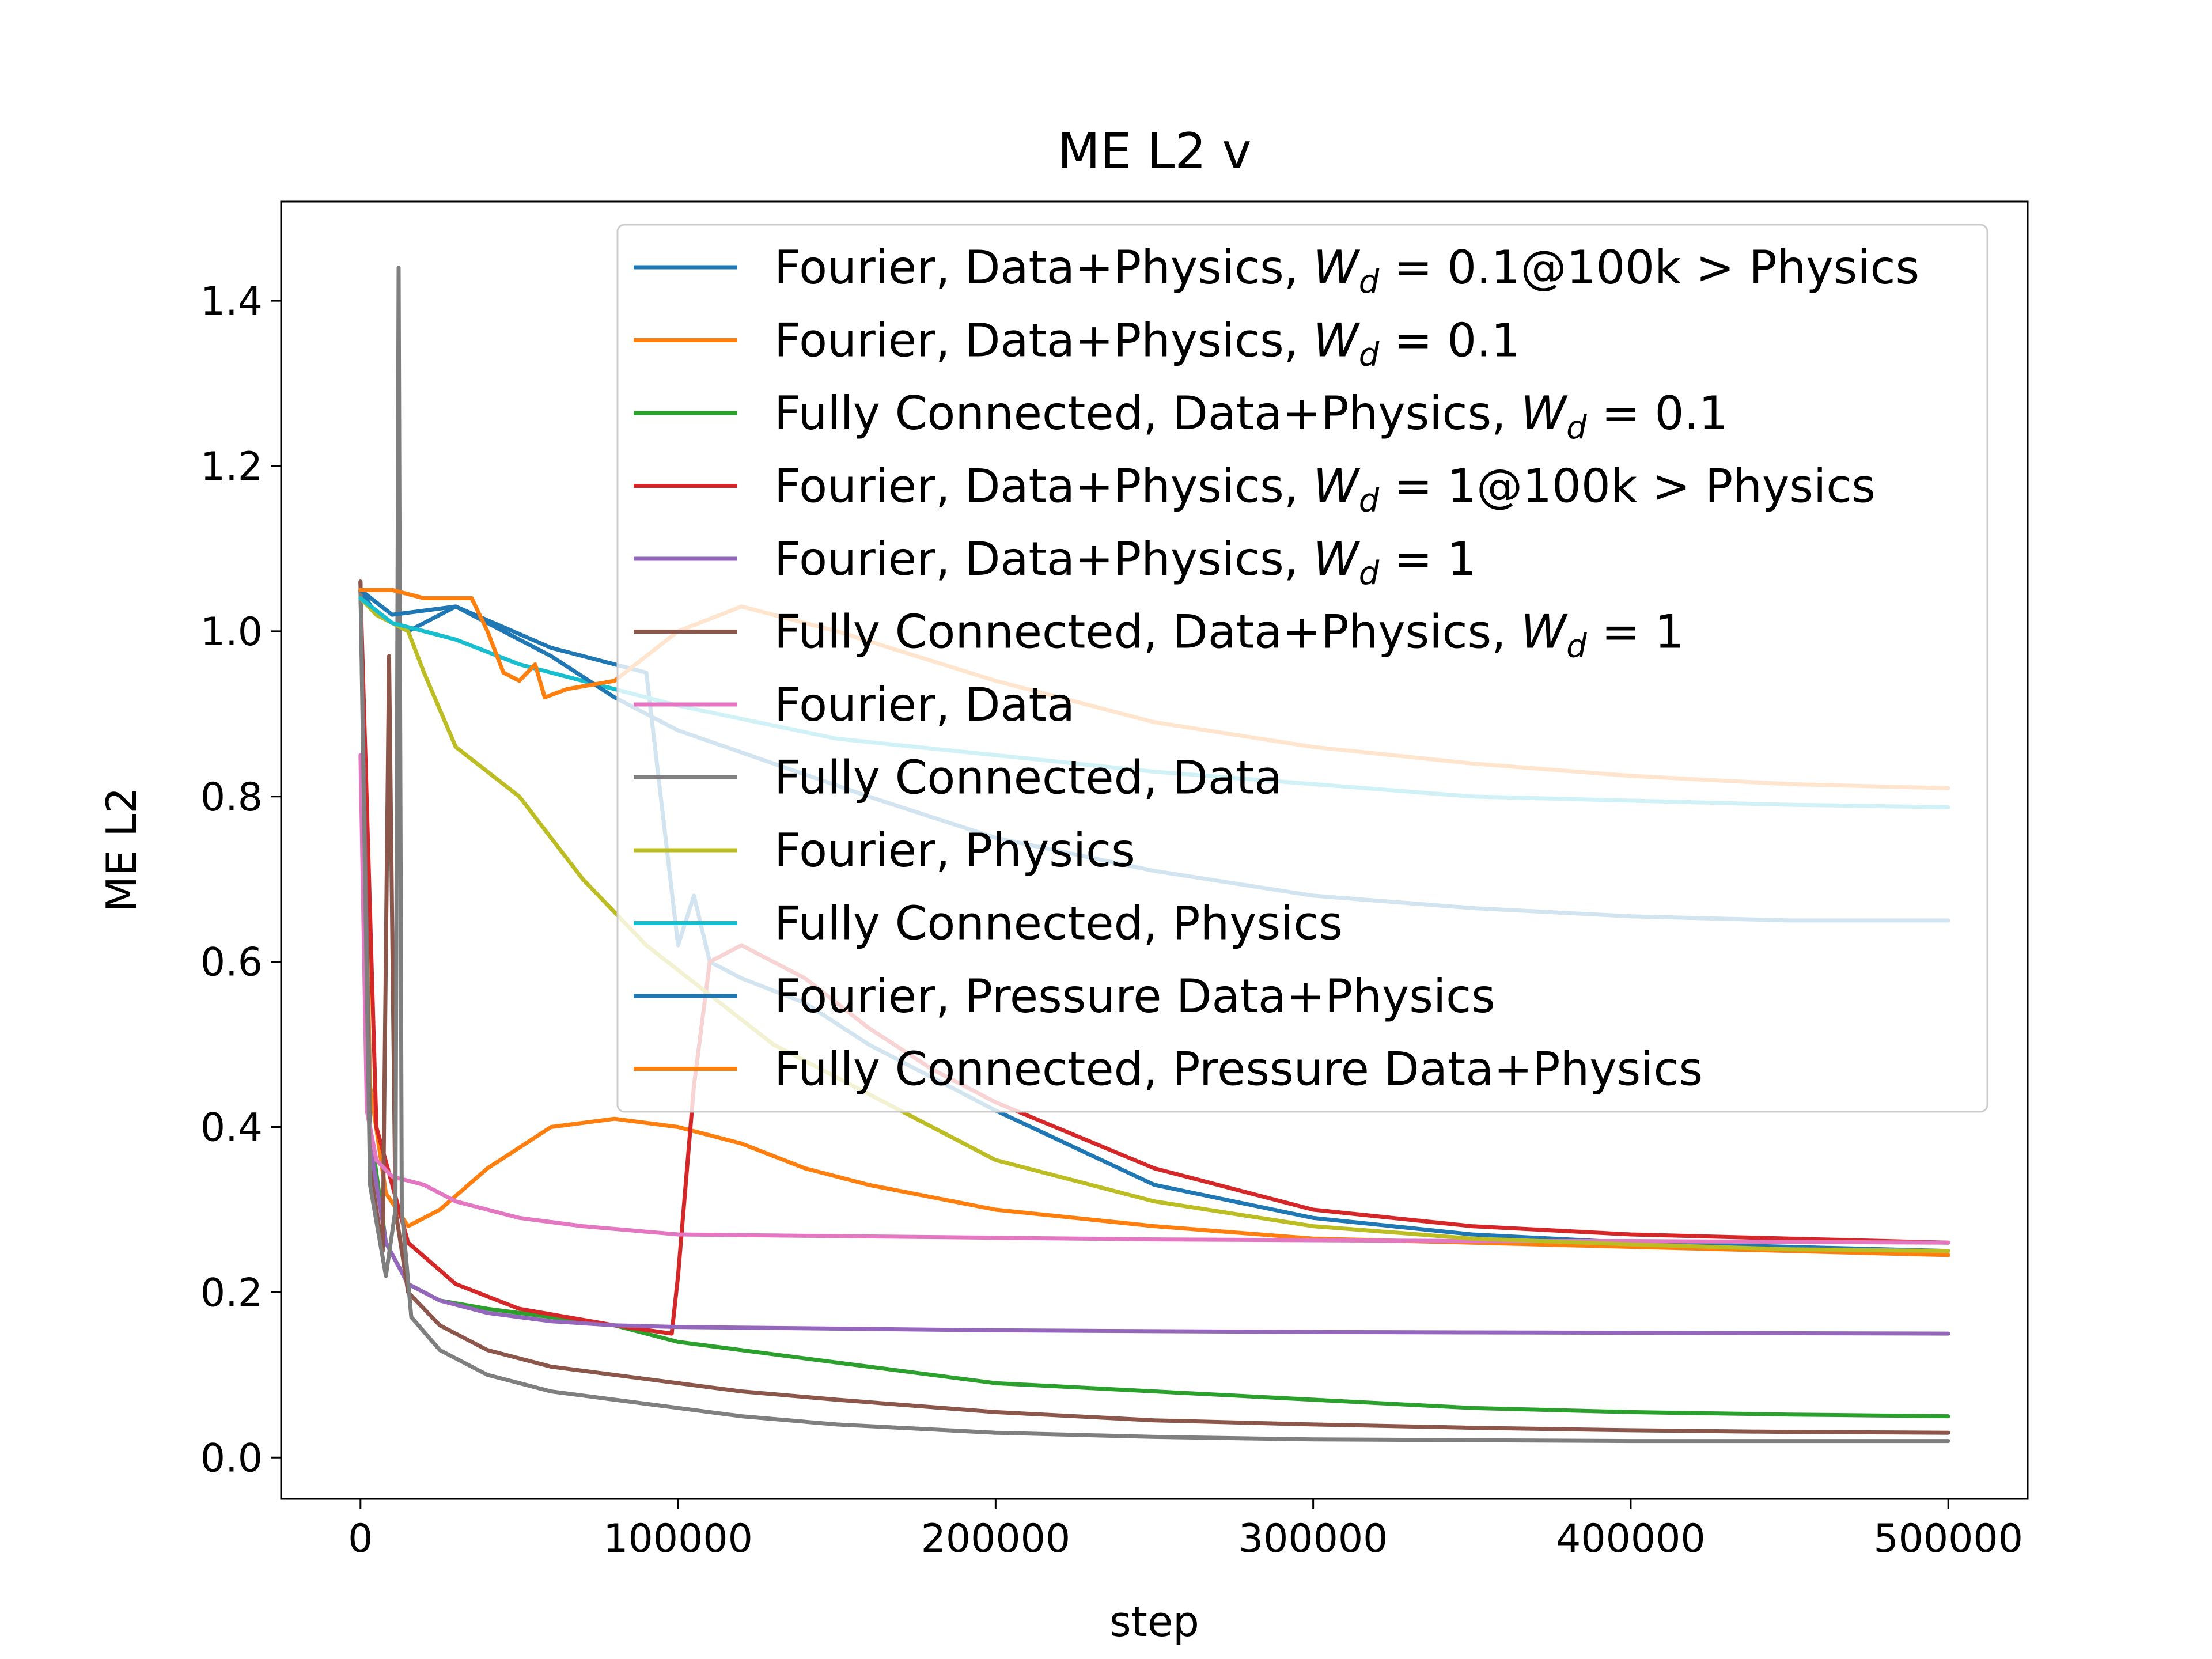 The width and height of the screenshot is (2212, 1659). What do you see at coordinates (1134, 996) in the screenshot?
I see `legend-entry-10: Fourier, Pressure Data+Physics` at bounding box center [1134, 996].